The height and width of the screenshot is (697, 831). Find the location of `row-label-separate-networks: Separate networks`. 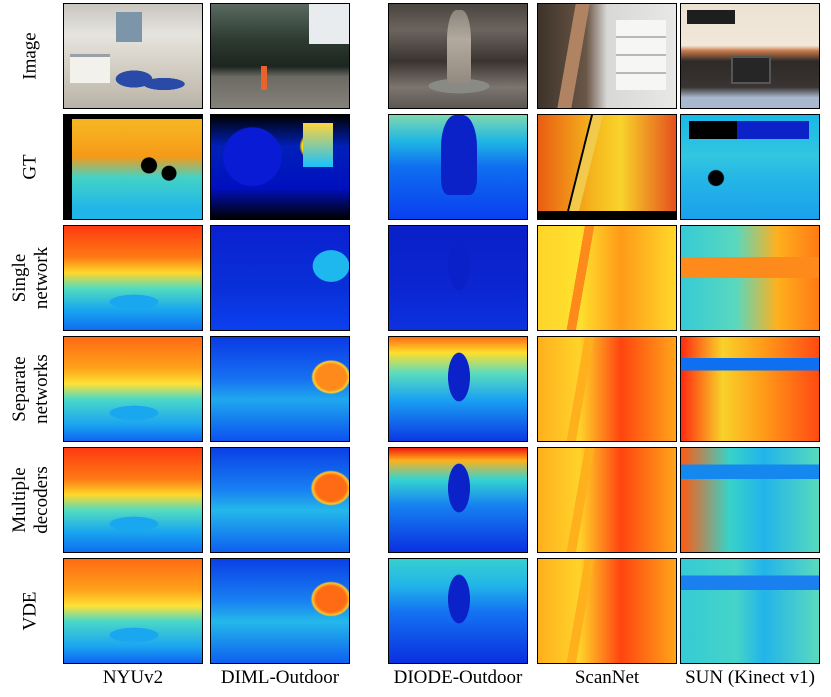

row-label-separate-networks: Separate networks is located at coordinates (30, 388).